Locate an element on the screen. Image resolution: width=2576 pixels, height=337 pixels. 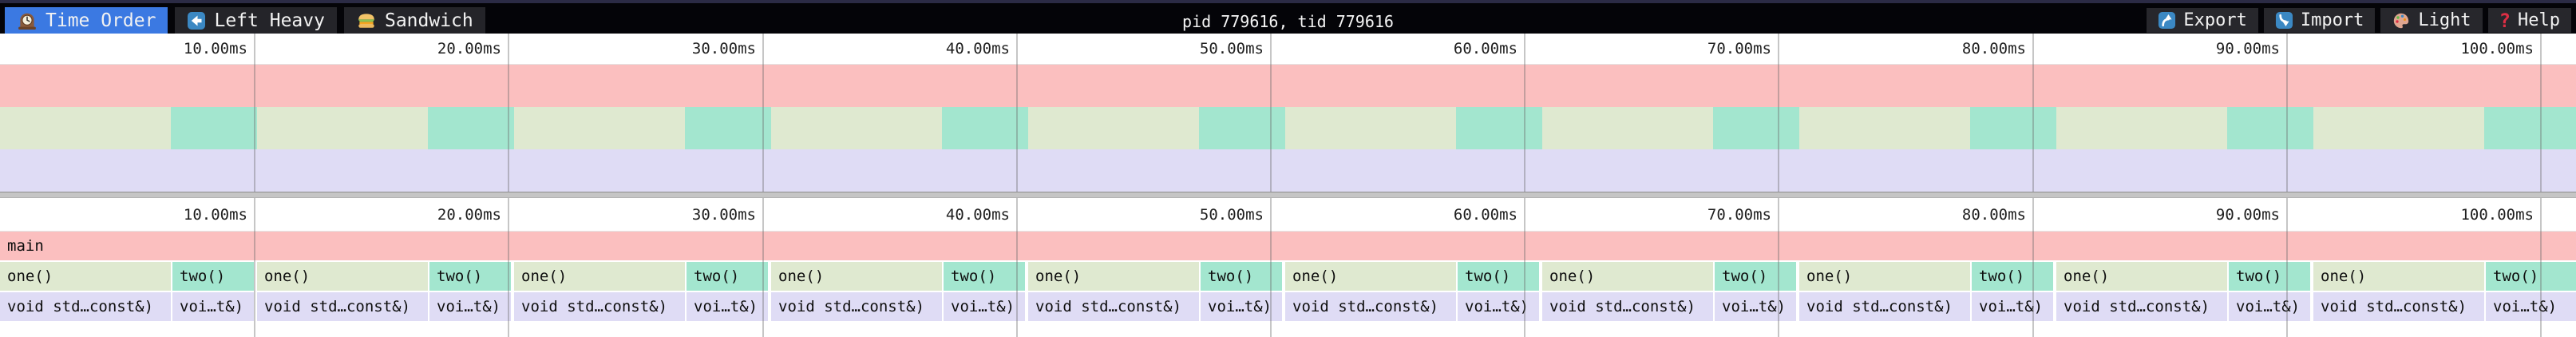
tab-time-order: Time Order is located at coordinates (87, 20).